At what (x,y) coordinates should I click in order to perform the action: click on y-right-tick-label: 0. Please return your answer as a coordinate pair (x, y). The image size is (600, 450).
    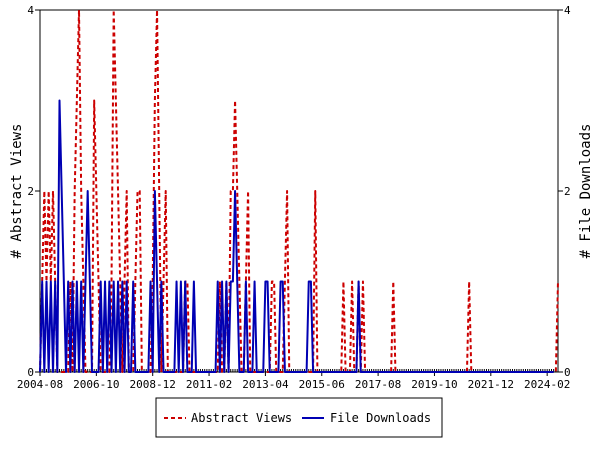
    Looking at the image, I should click on (567, 372).